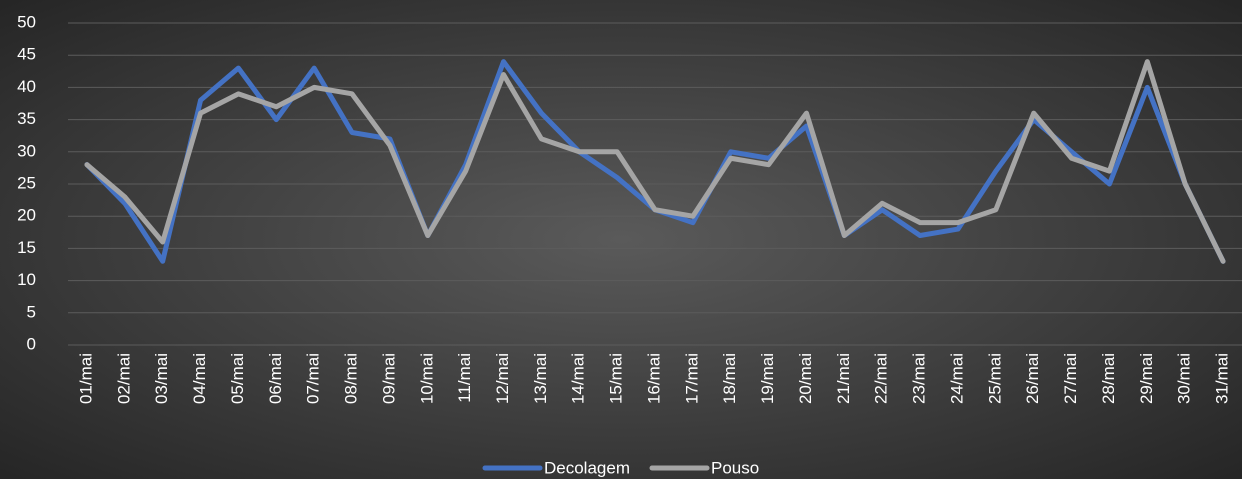  Describe the element at coordinates (1222, 378) in the screenshot. I see `x-tick-label: 31/mai` at that location.